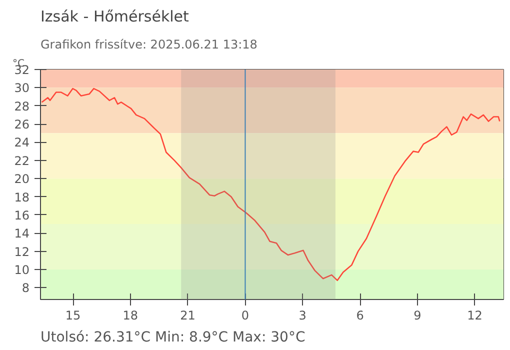 The image size is (510, 350). Describe the element at coordinates (188, 315) in the screenshot. I see `x-tick-label: 21` at that location.